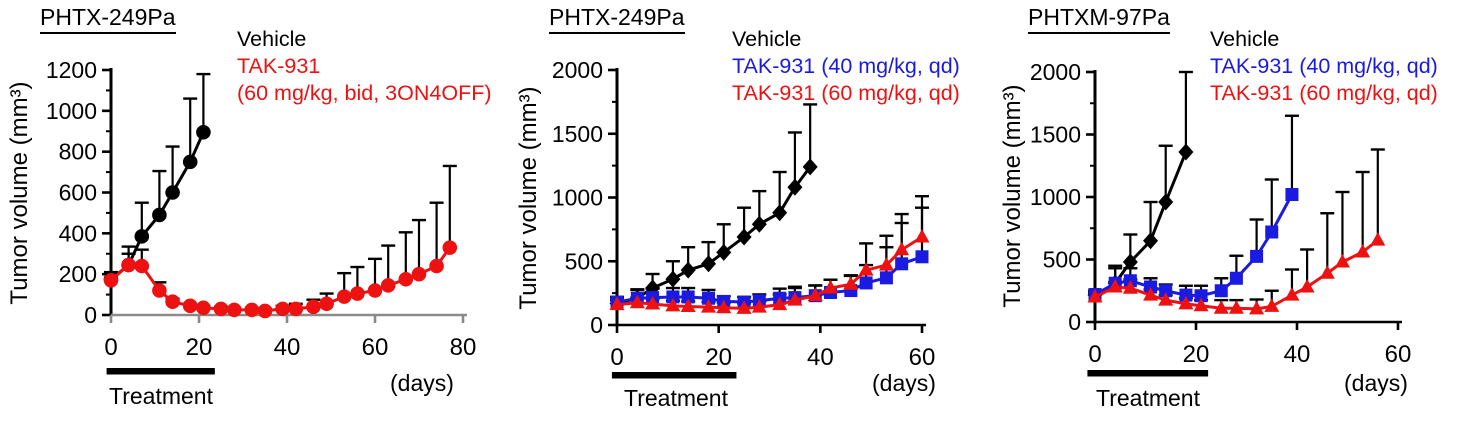  What do you see at coordinates (364, 66) in the screenshot?
I see `legend: Vehicle TAK-931 (60 mg/kg, bid, 3ON4OFF)` at bounding box center [364, 66].